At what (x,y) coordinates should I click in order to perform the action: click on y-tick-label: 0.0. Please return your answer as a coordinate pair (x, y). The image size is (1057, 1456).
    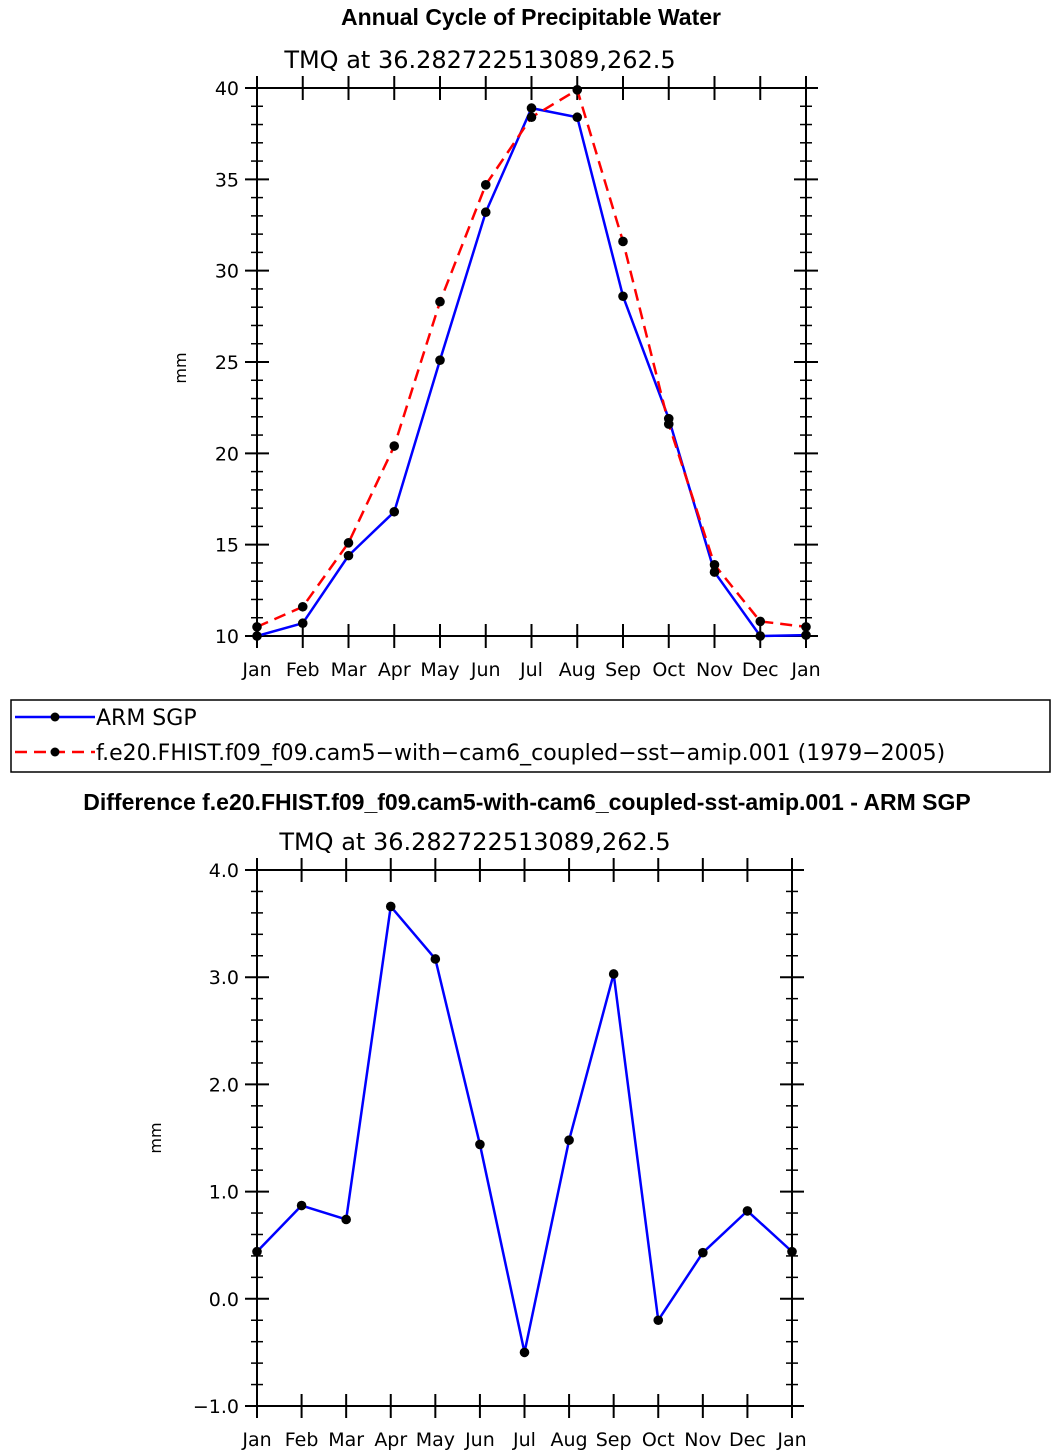
    Looking at the image, I should click on (224, 1300).